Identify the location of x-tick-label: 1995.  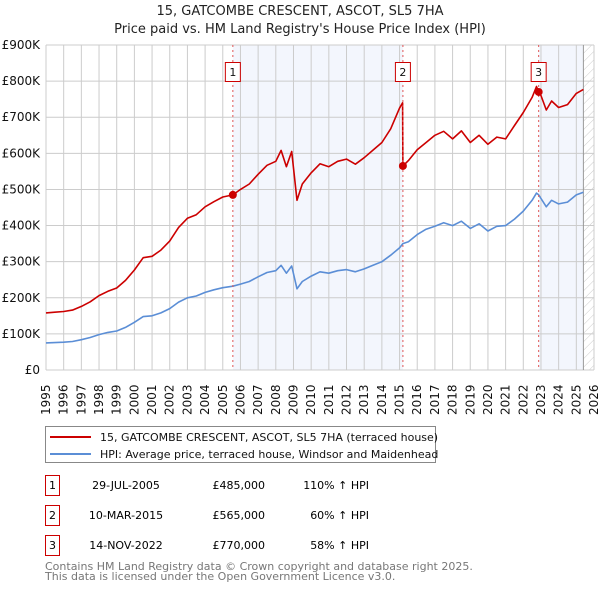
(46, 399).